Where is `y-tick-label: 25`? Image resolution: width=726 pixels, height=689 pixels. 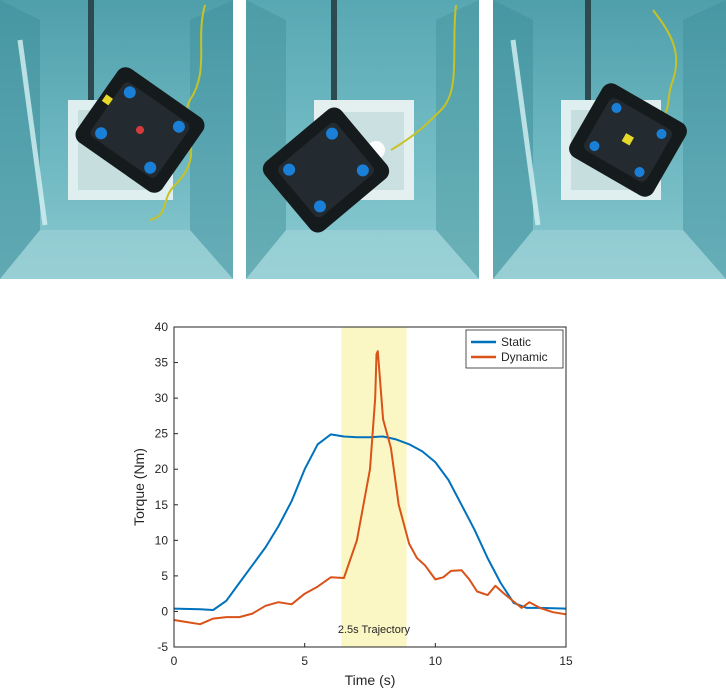 y-tick-label: 25 is located at coordinates (162, 434).